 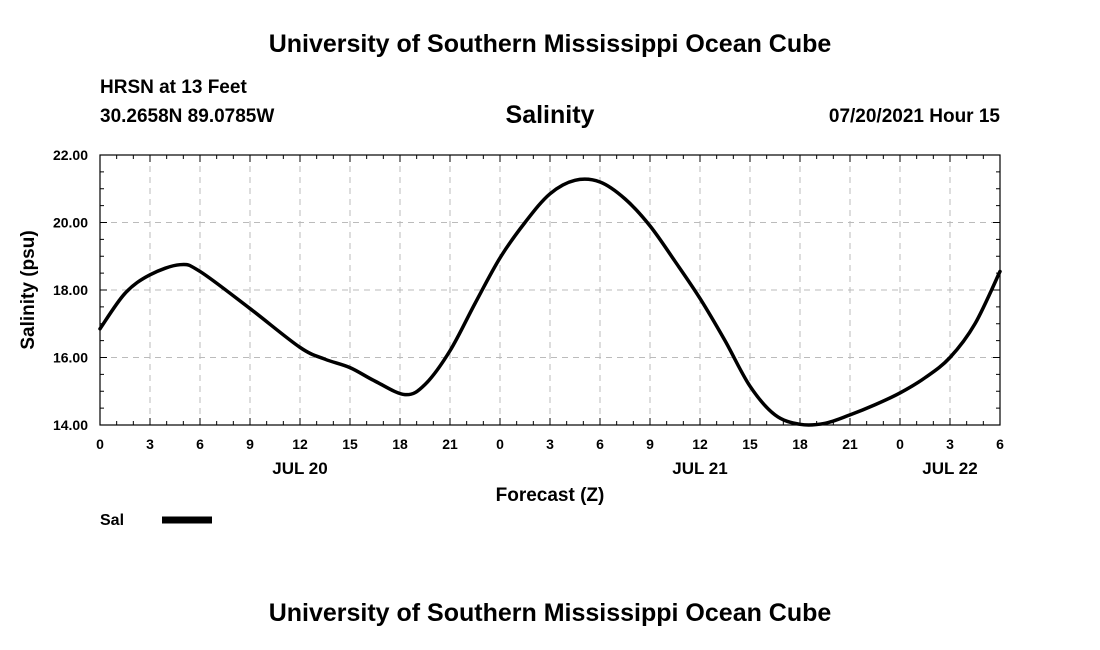 What do you see at coordinates (70, 358) in the screenshot?
I see `y-tick-label: 16.00` at bounding box center [70, 358].